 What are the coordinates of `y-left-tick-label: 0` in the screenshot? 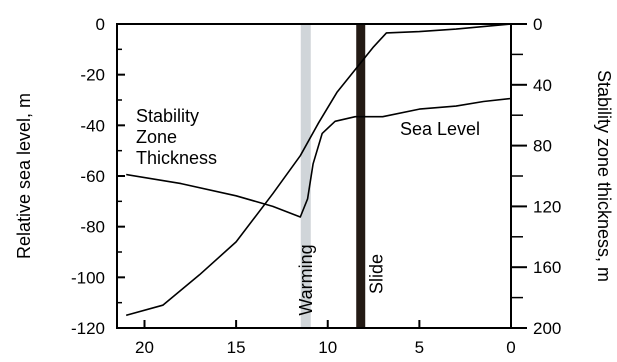 It's located at (100, 24).